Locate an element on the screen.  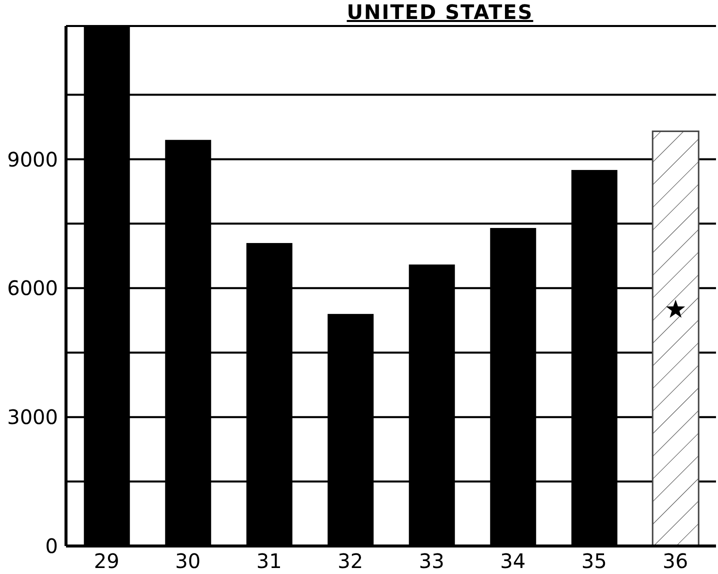
x-tick-label: 34 is located at coordinates (513, 561).